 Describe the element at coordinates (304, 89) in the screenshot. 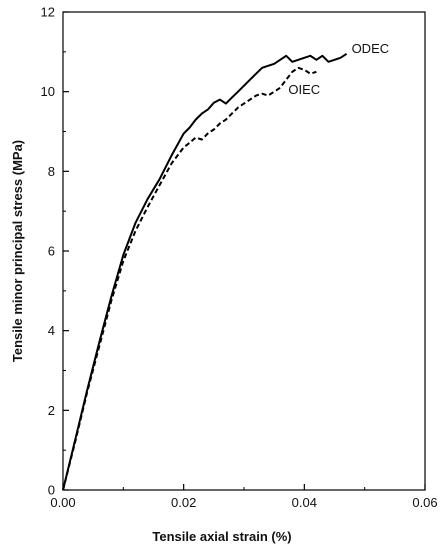

I see `series-label-oiec: OIEC` at that location.